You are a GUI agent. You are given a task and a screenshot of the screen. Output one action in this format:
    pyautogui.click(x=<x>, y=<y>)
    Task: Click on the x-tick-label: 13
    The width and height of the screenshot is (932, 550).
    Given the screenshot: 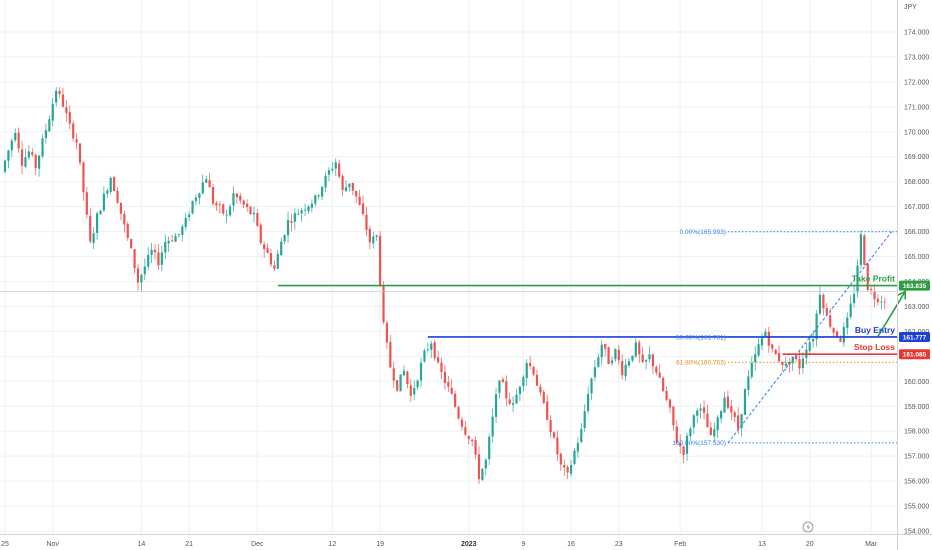 What is the action you would take?
    pyautogui.click(x=762, y=544)
    